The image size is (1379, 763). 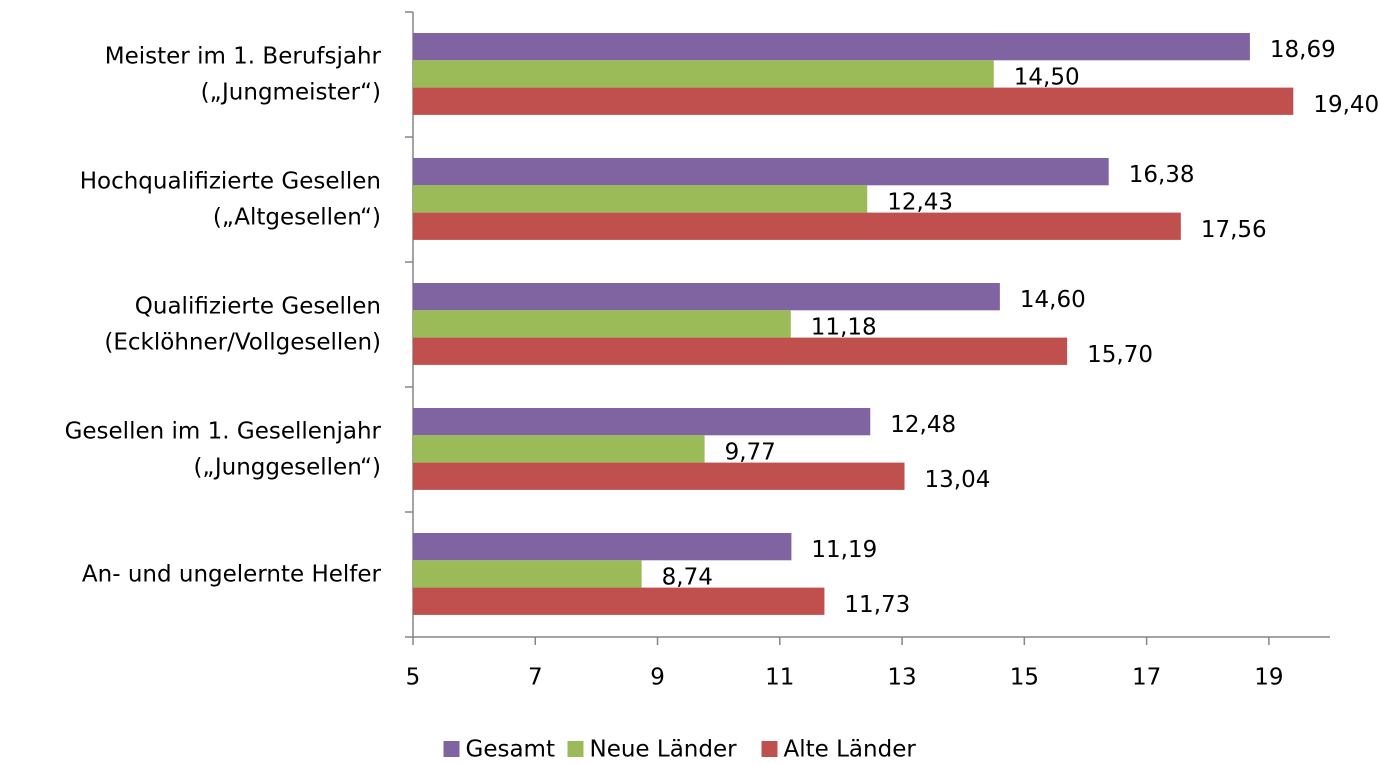 I want to click on x-tick-label: 9, so click(x=657, y=678).